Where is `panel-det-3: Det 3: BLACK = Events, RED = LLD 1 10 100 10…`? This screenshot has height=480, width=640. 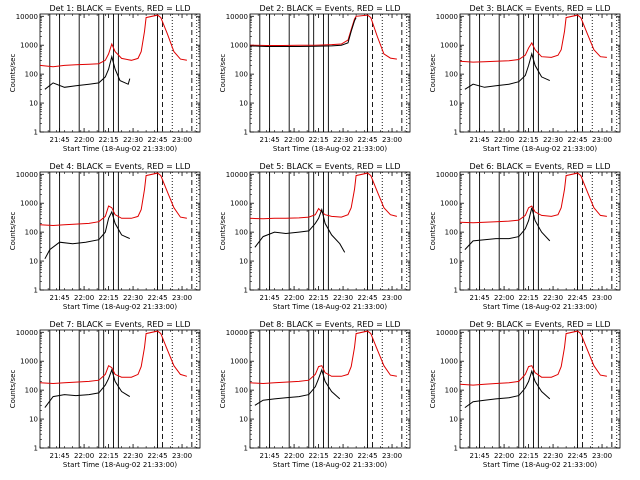
panel-det-3: Det 3: BLACK = Events, RED = LLD 1 10 100 10… is located at coordinates (525, 78).